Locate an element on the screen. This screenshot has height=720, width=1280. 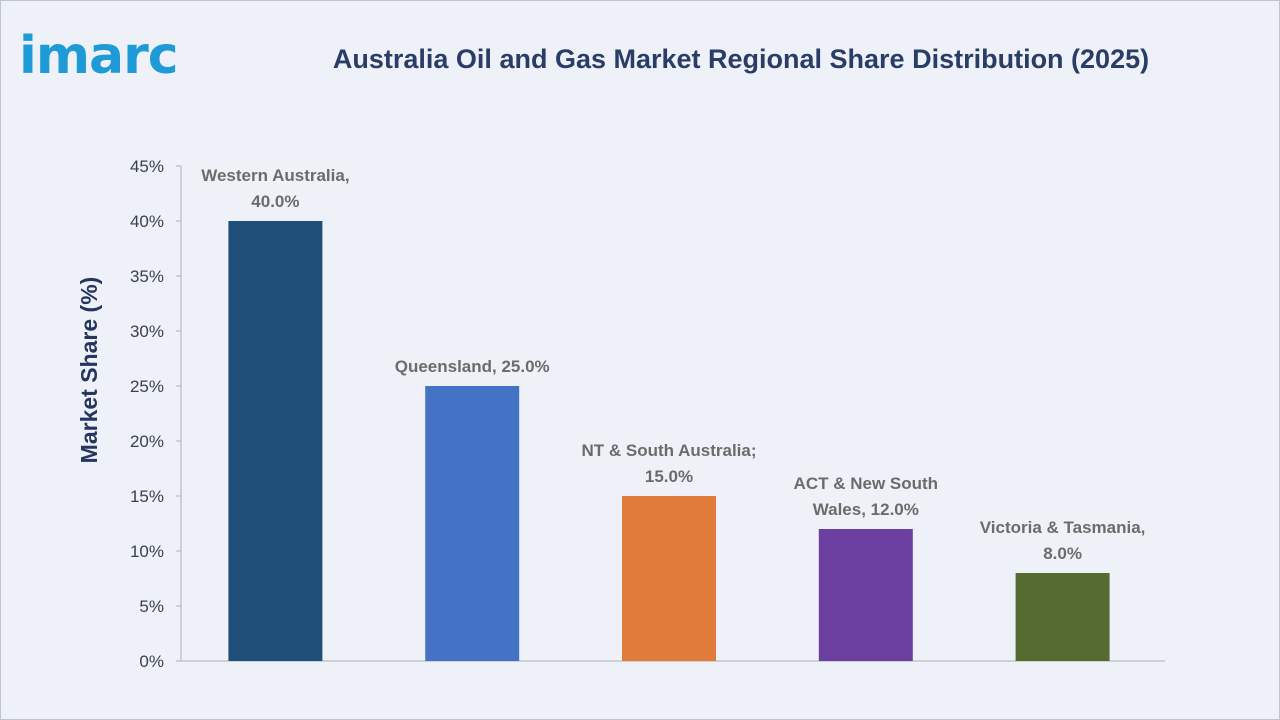
y-tick-label: 25% is located at coordinates (147, 386).